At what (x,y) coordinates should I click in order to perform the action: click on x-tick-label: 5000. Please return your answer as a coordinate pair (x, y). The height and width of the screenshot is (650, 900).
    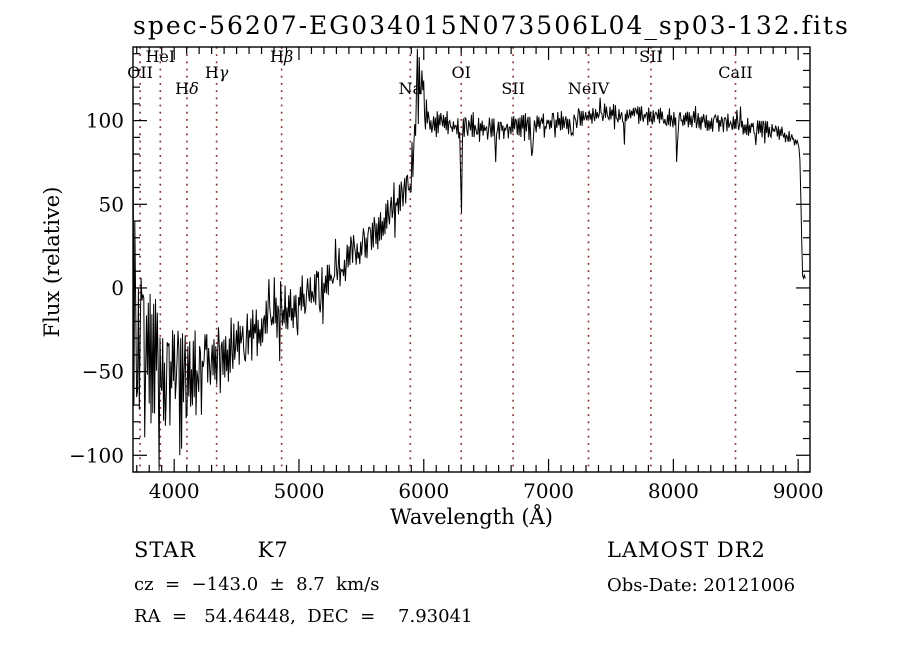
    Looking at the image, I should click on (299, 491).